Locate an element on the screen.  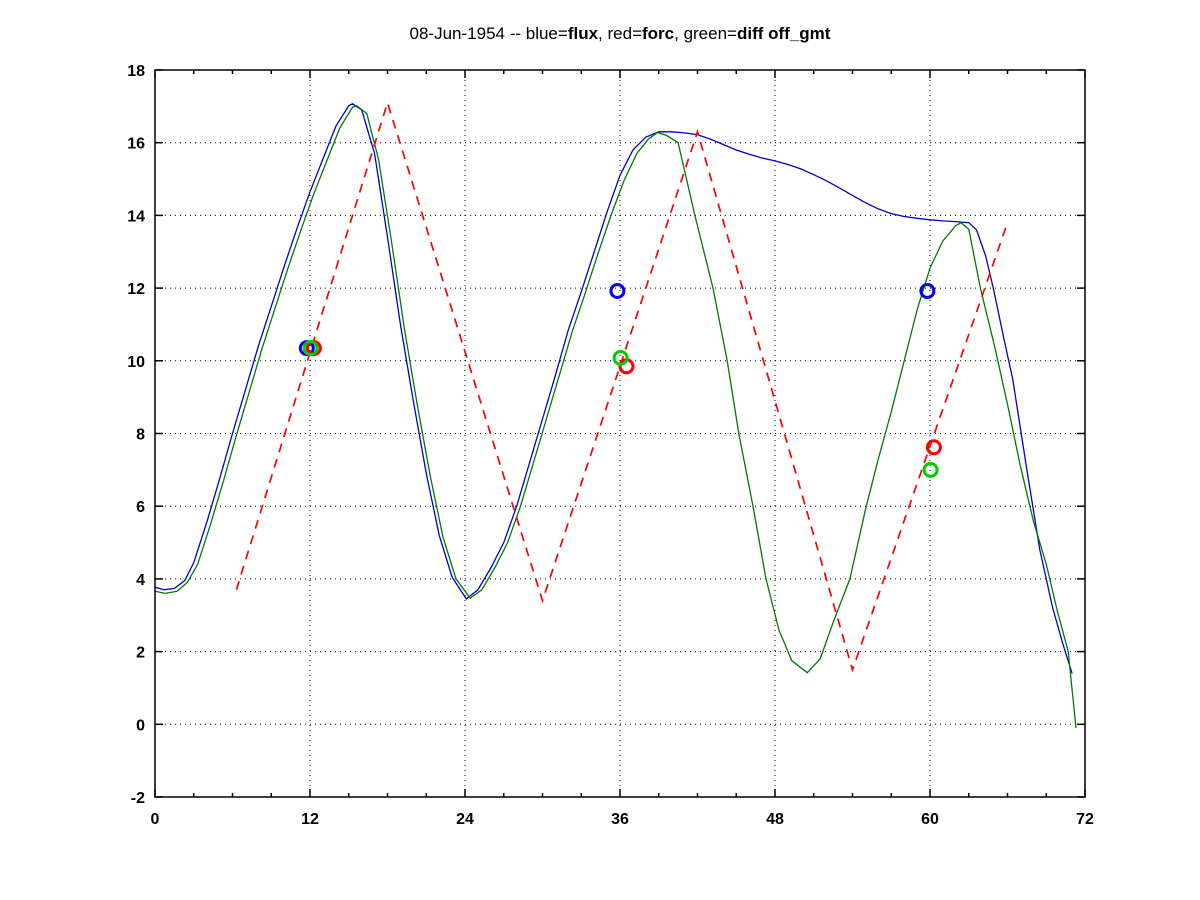
diff-markers is located at coordinates (620, 409).